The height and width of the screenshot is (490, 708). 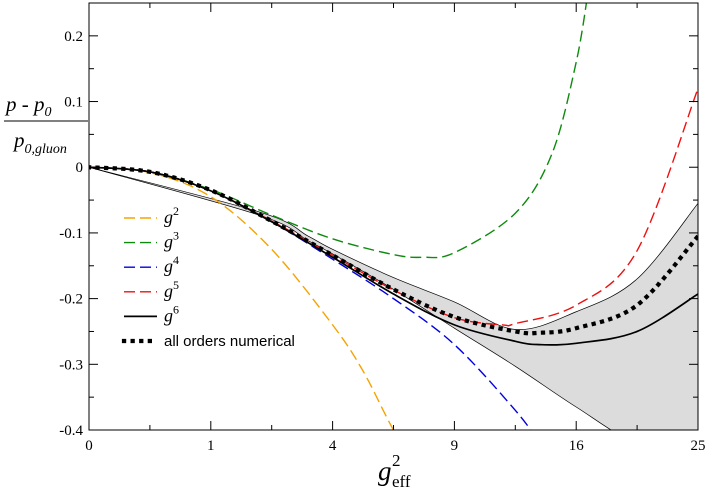 What do you see at coordinates (171, 313) in the screenshot?
I see `legend-label: g6` at bounding box center [171, 313].